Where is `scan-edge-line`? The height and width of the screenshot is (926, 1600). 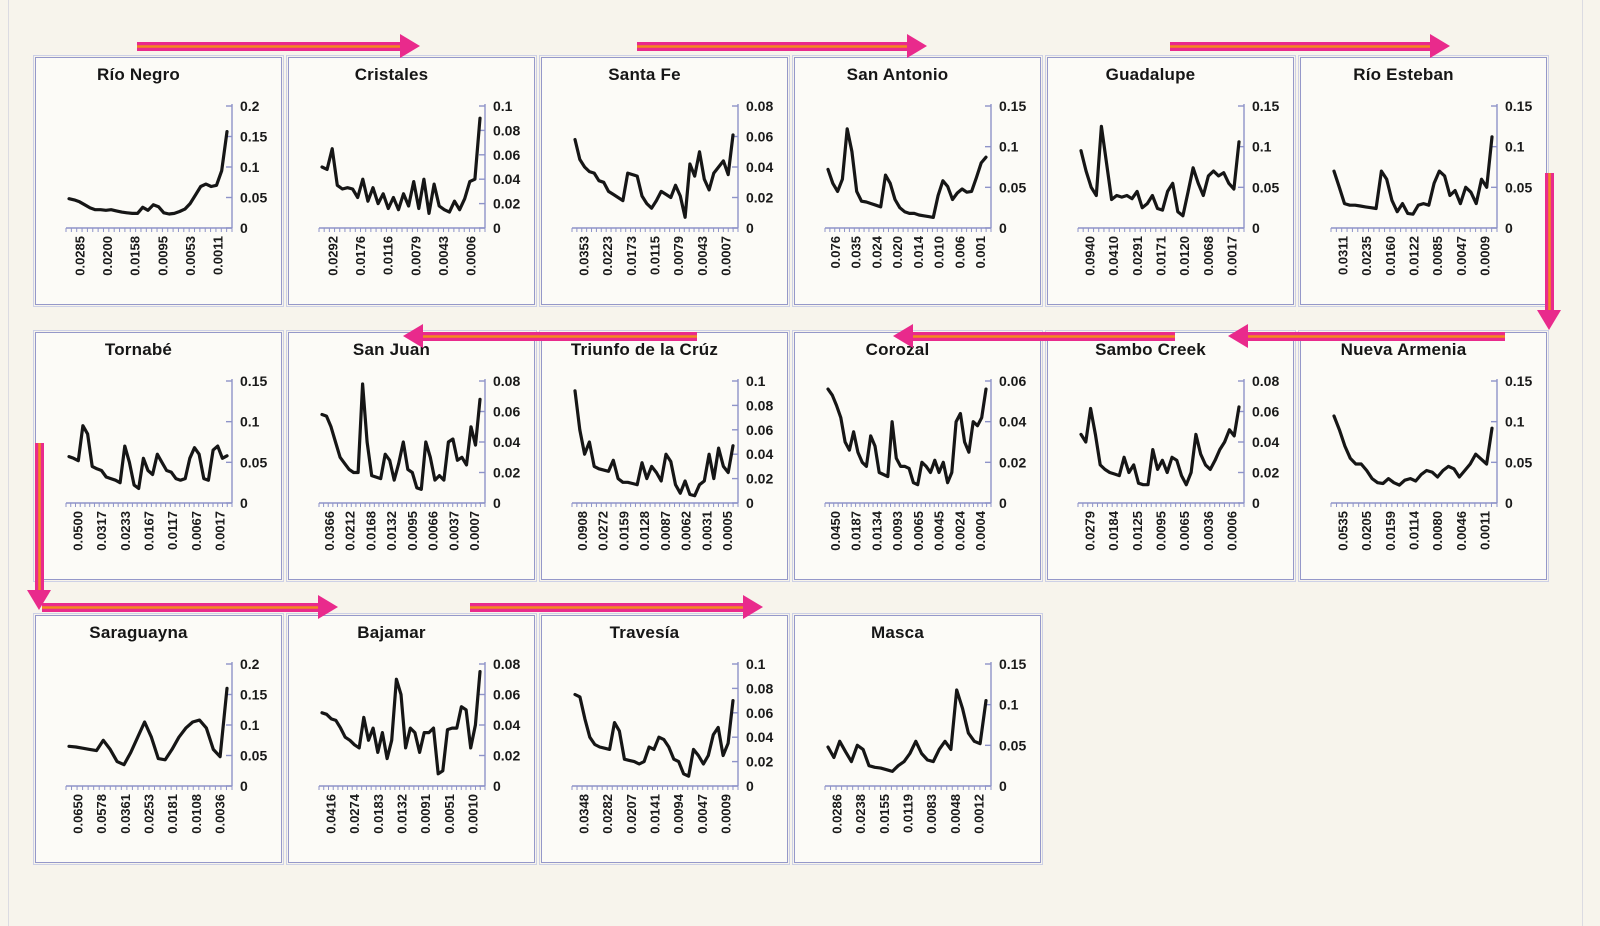 scan-edge-line is located at coordinates (1582, 463).